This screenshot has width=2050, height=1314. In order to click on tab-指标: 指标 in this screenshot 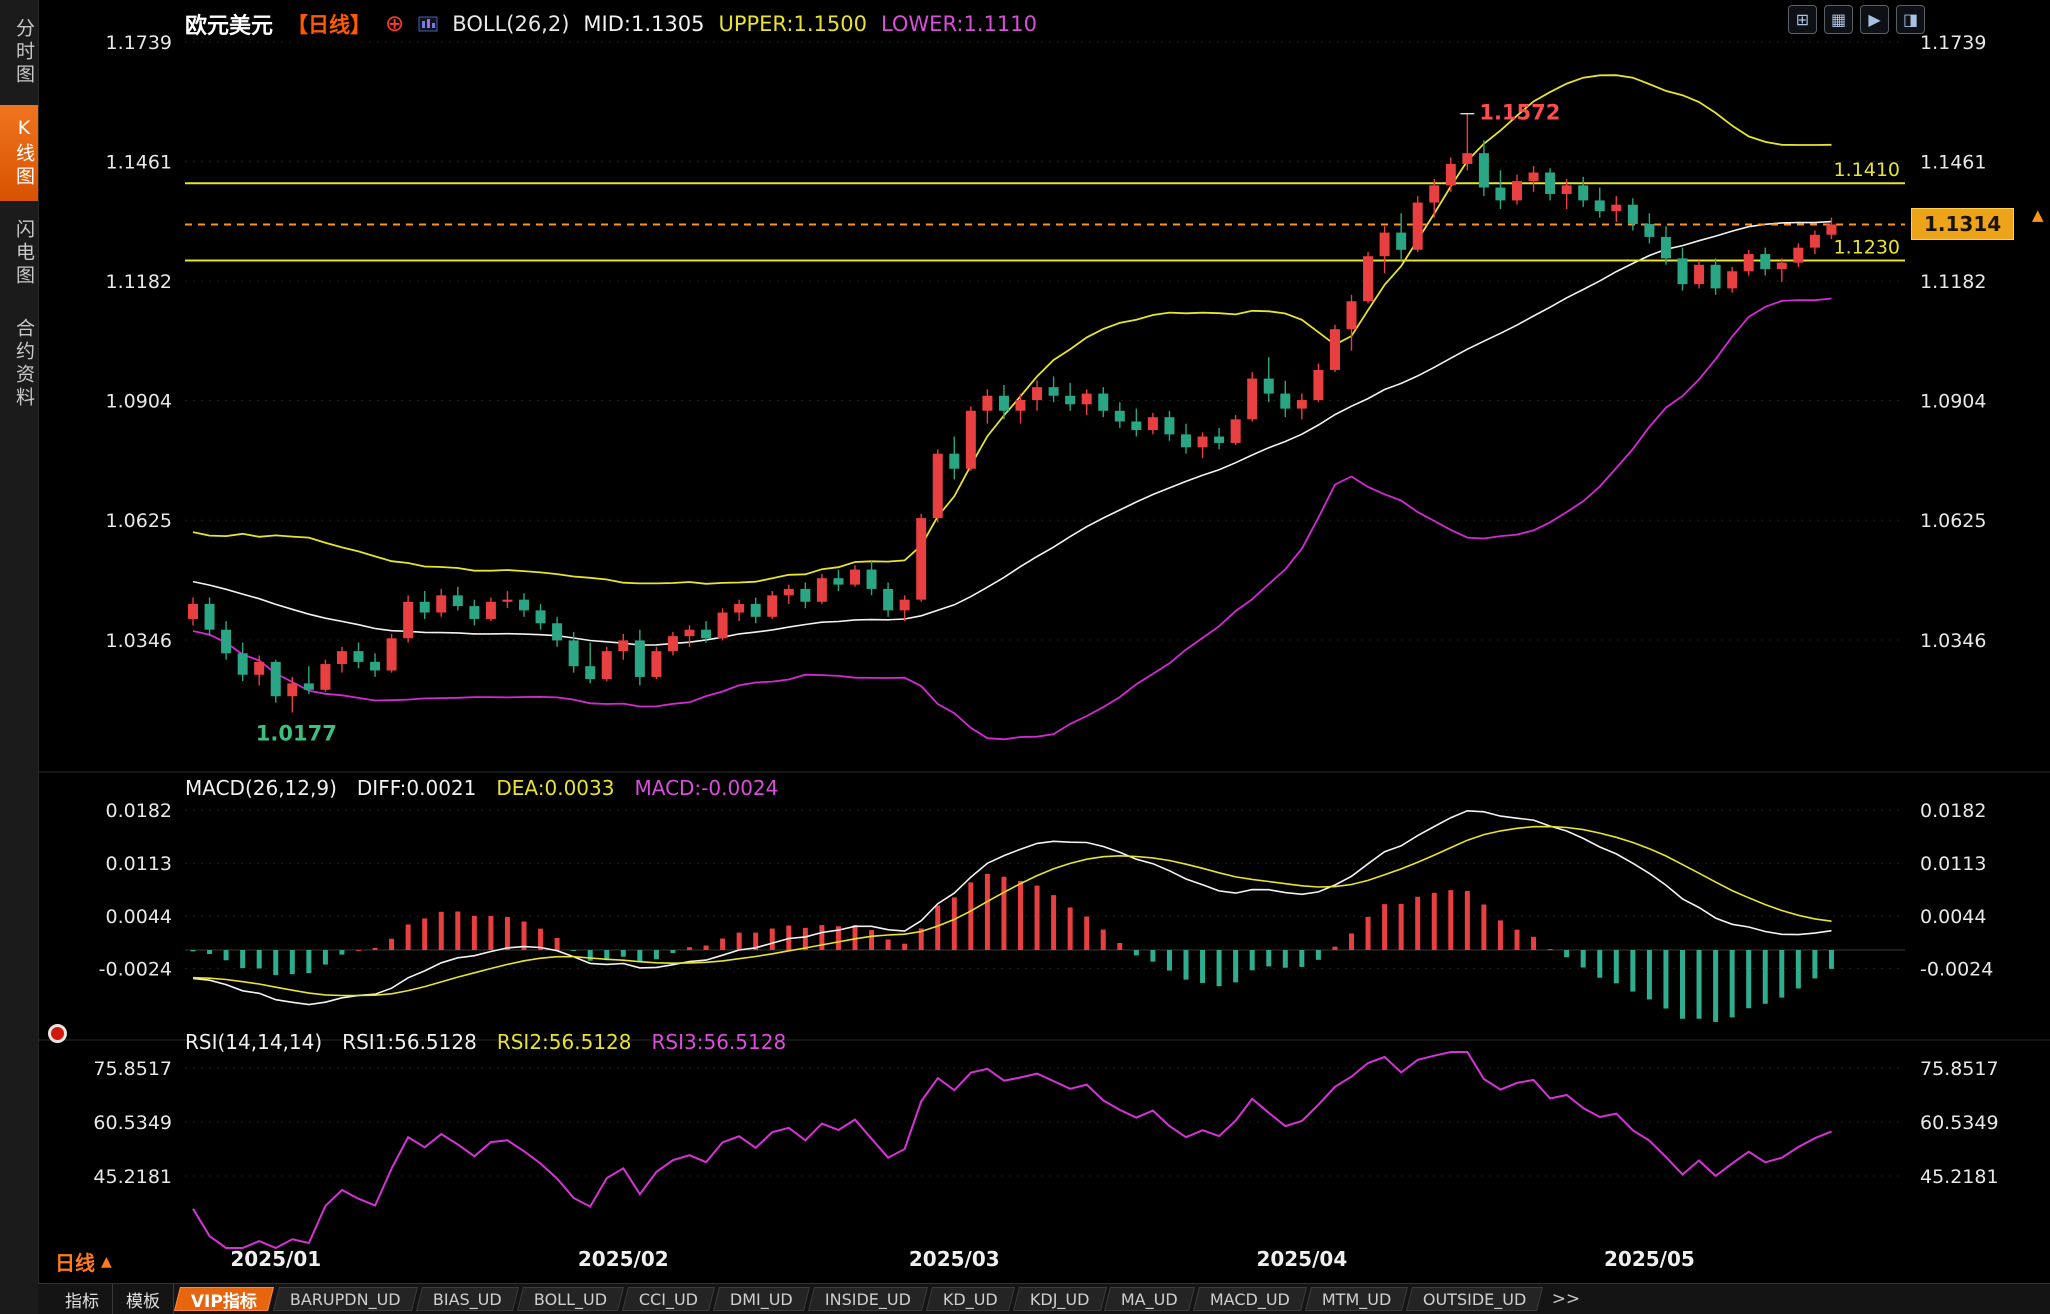, I will do `click(82, 1299)`.